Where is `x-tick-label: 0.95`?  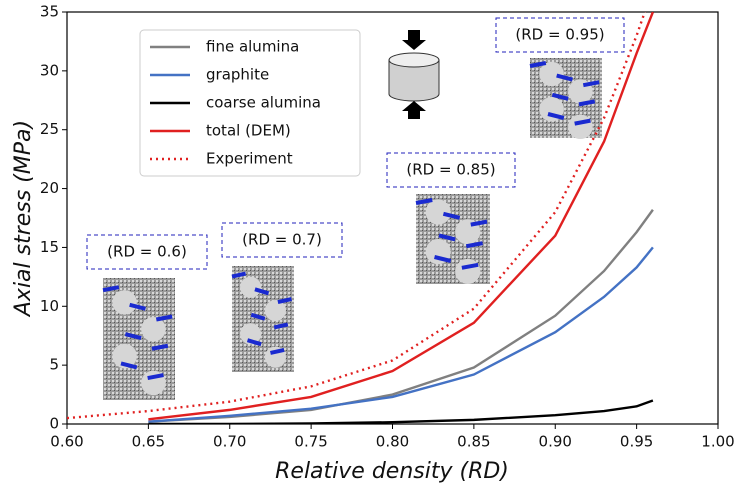
x-tick-label: 0.95 is located at coordinates (636, 442).